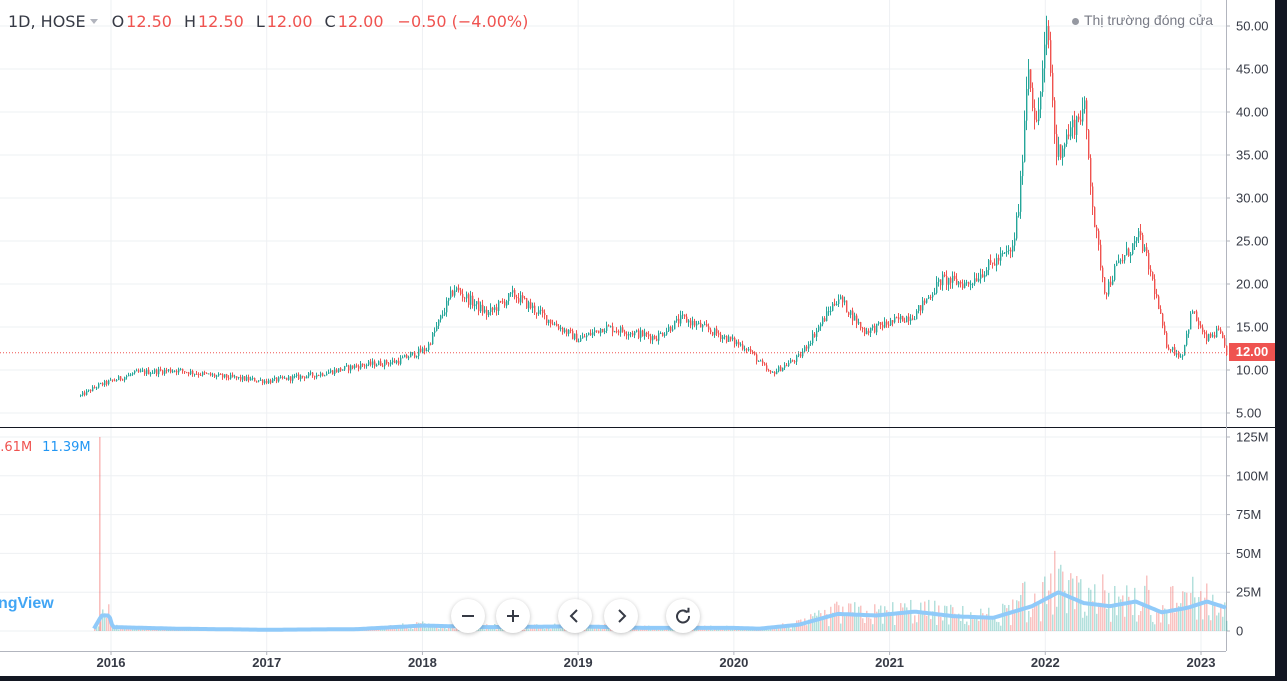 This screenshot has width=1287, height=681. What do you see at coordinates (1142, 20) in the screenshot?
I see `market-status: Thị trường đóng cửa` at bounding box center [1142, 20].